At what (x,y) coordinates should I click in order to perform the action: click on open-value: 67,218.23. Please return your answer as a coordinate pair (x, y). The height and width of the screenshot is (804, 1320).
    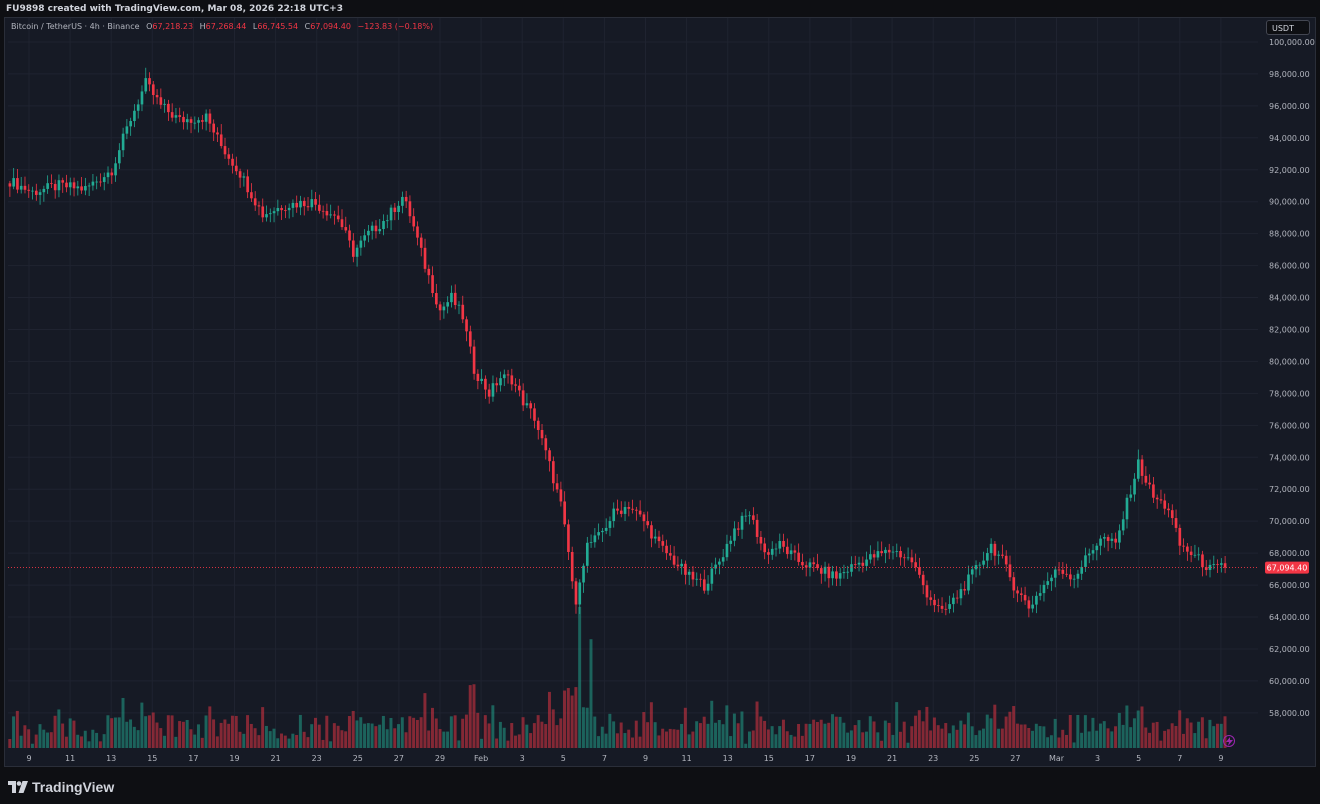
    Looking at the image, I should click on (173, 26).